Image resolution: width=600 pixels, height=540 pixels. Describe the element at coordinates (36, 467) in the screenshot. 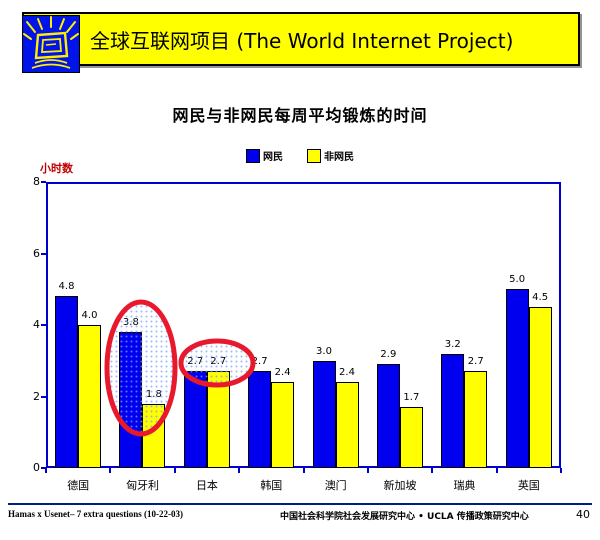

I see `y-tick-label-0: 0` at that location.